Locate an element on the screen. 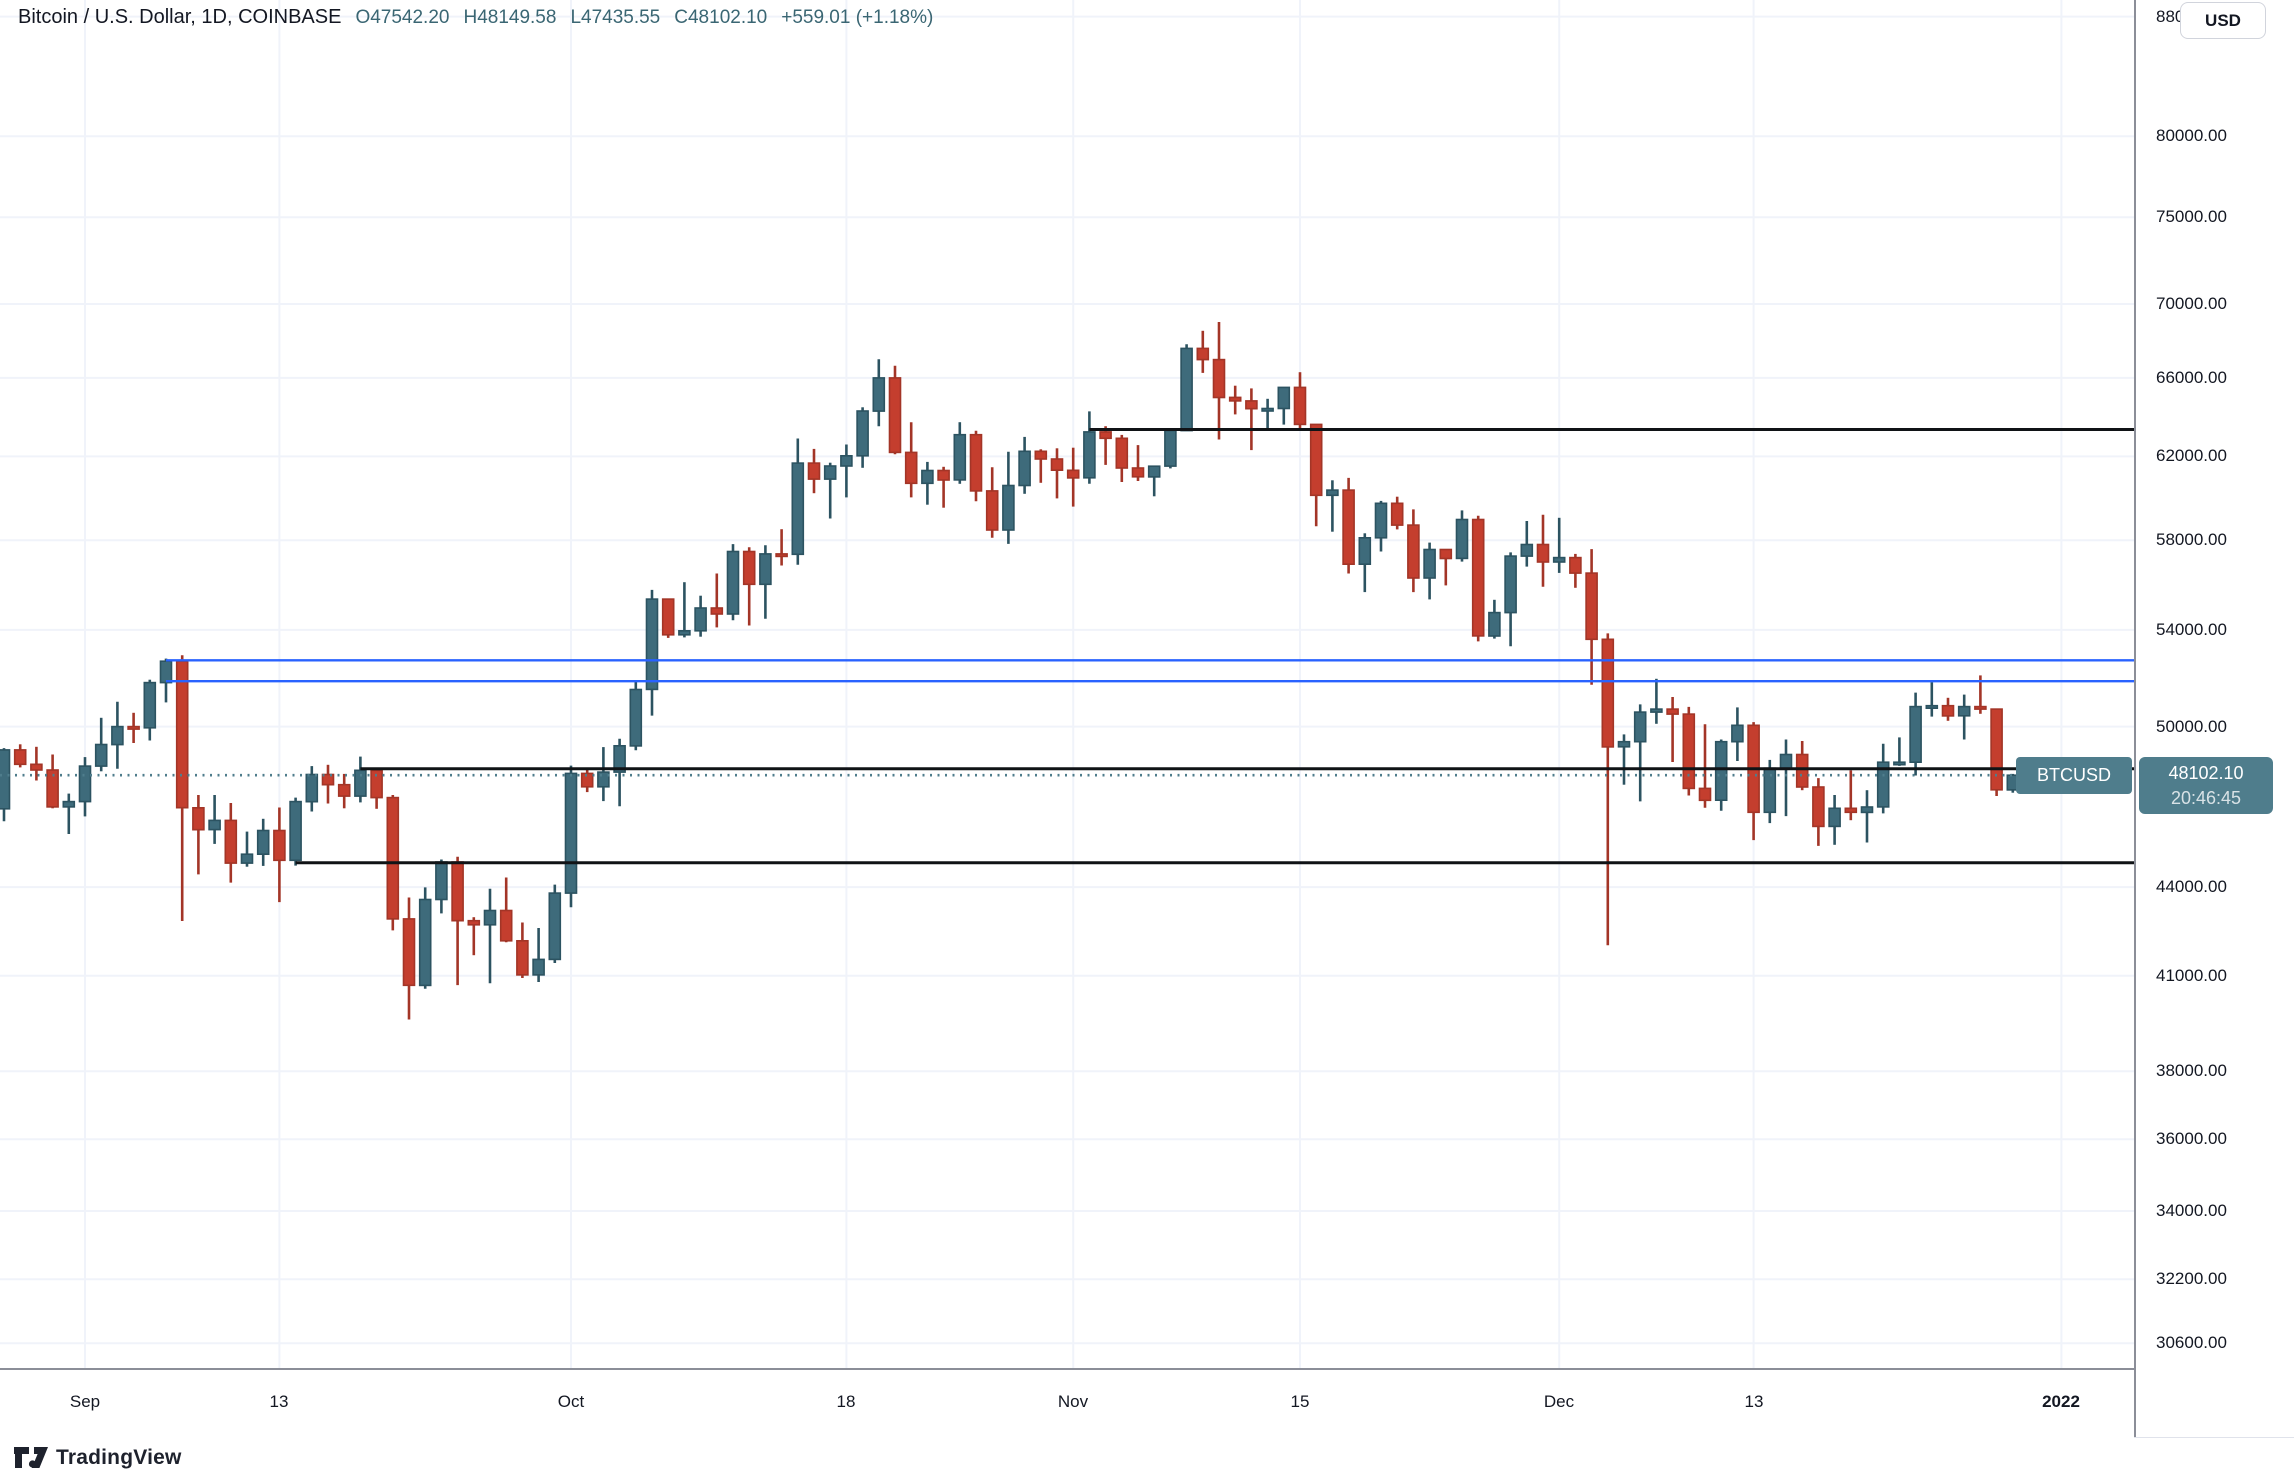 Image resolution: width=2294 pixels, height=1480 pixels. price-tick-label: 44000.00 is located at coordinates (2191, 886).